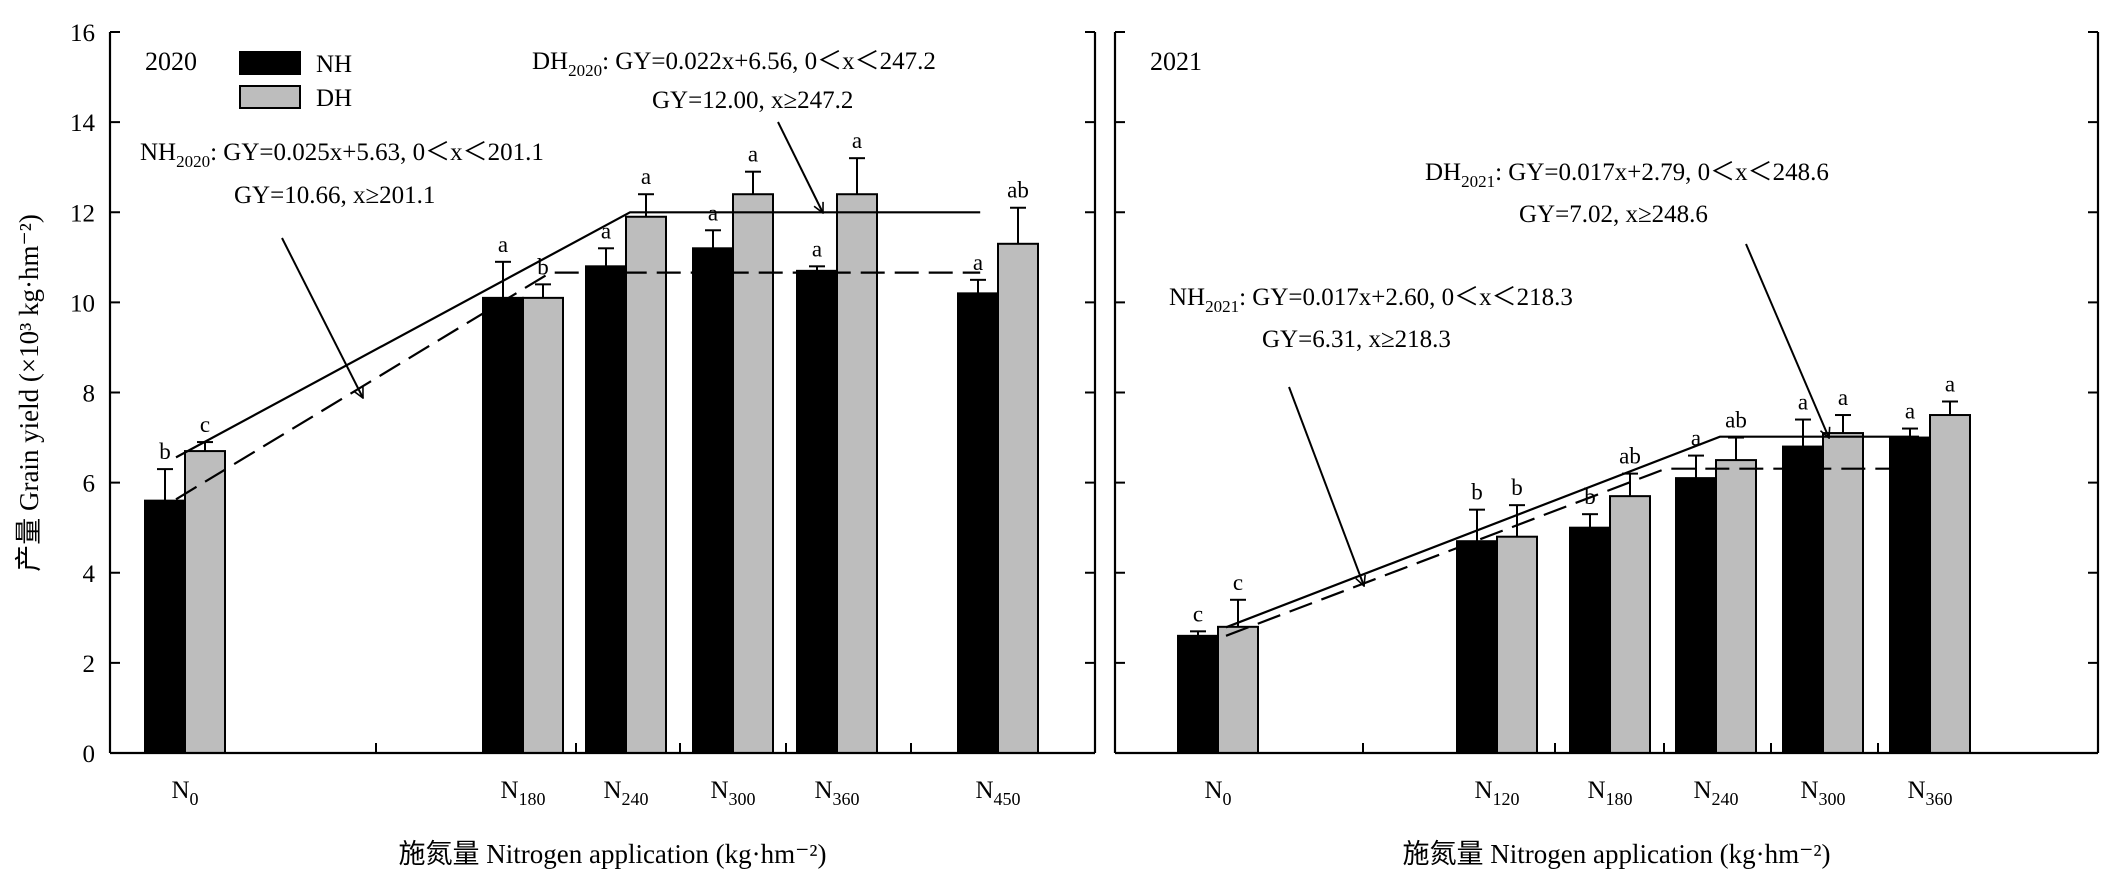  Describe the element at coordinates (89, 484) in the screenshot. I see `y-tick-label: 6` at that location.